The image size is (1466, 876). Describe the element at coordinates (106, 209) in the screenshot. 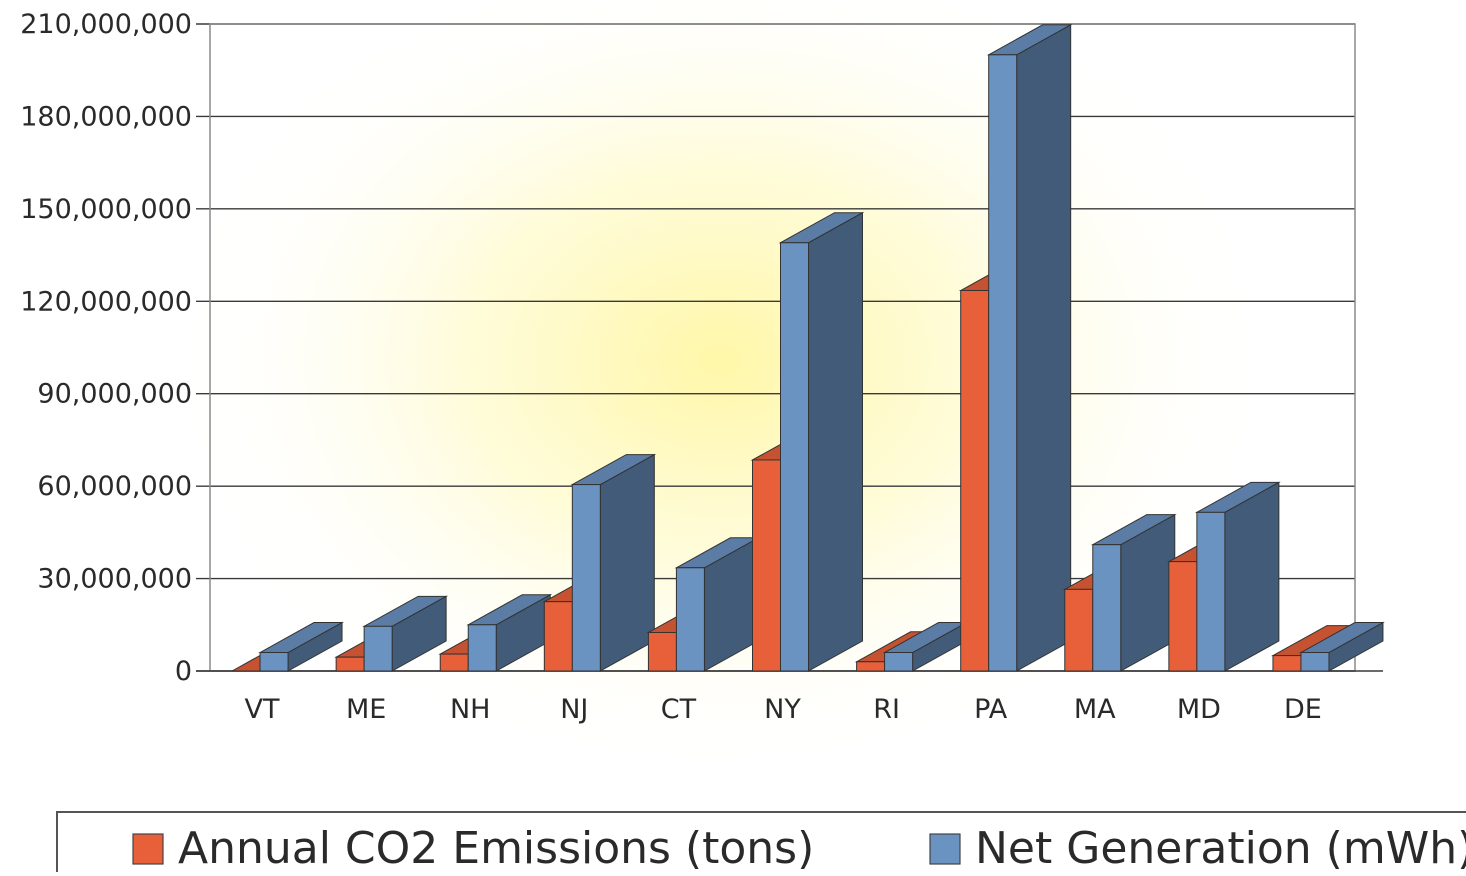

I see `y-tick-label: 150,000,000` at that location.